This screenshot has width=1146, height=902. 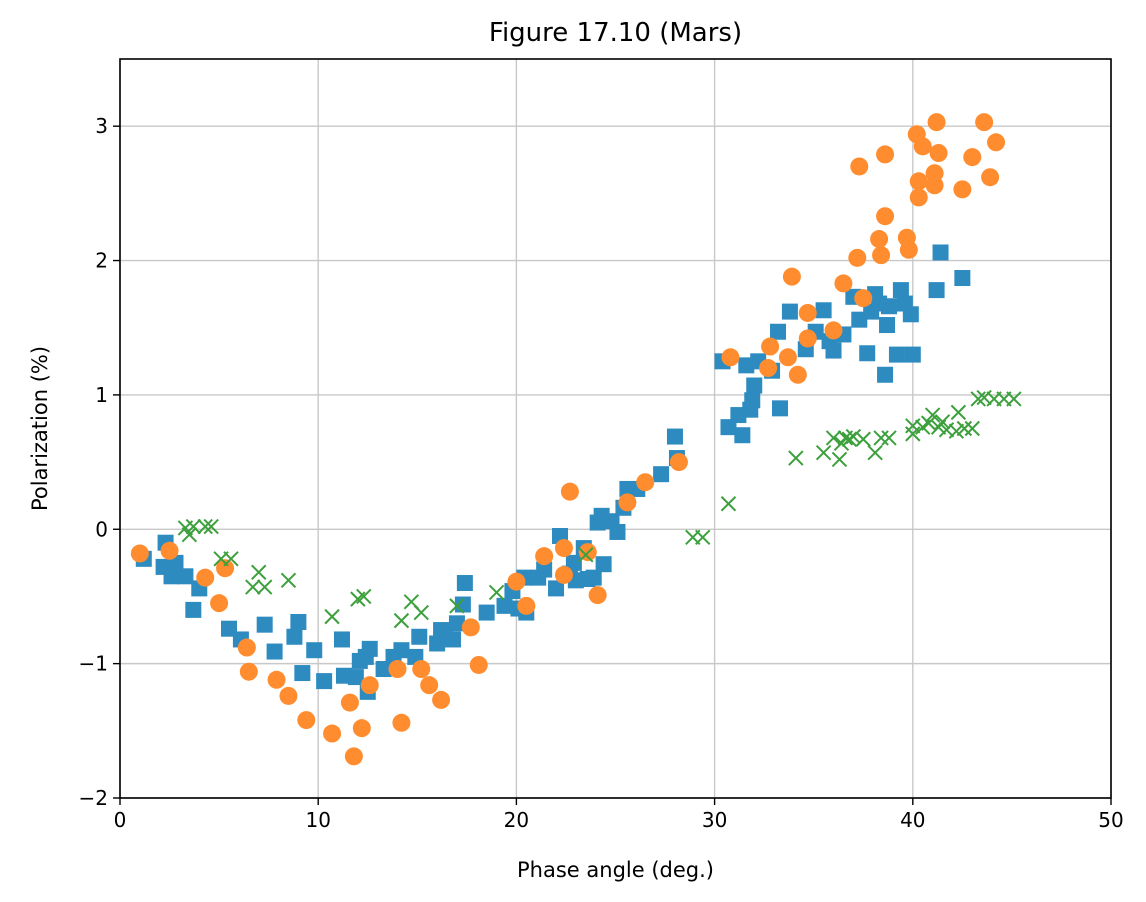 What do you see at coordinates (101, 126) in the screenshot?
I see `y-tick-label: 3` at bounding box center [101, 126].